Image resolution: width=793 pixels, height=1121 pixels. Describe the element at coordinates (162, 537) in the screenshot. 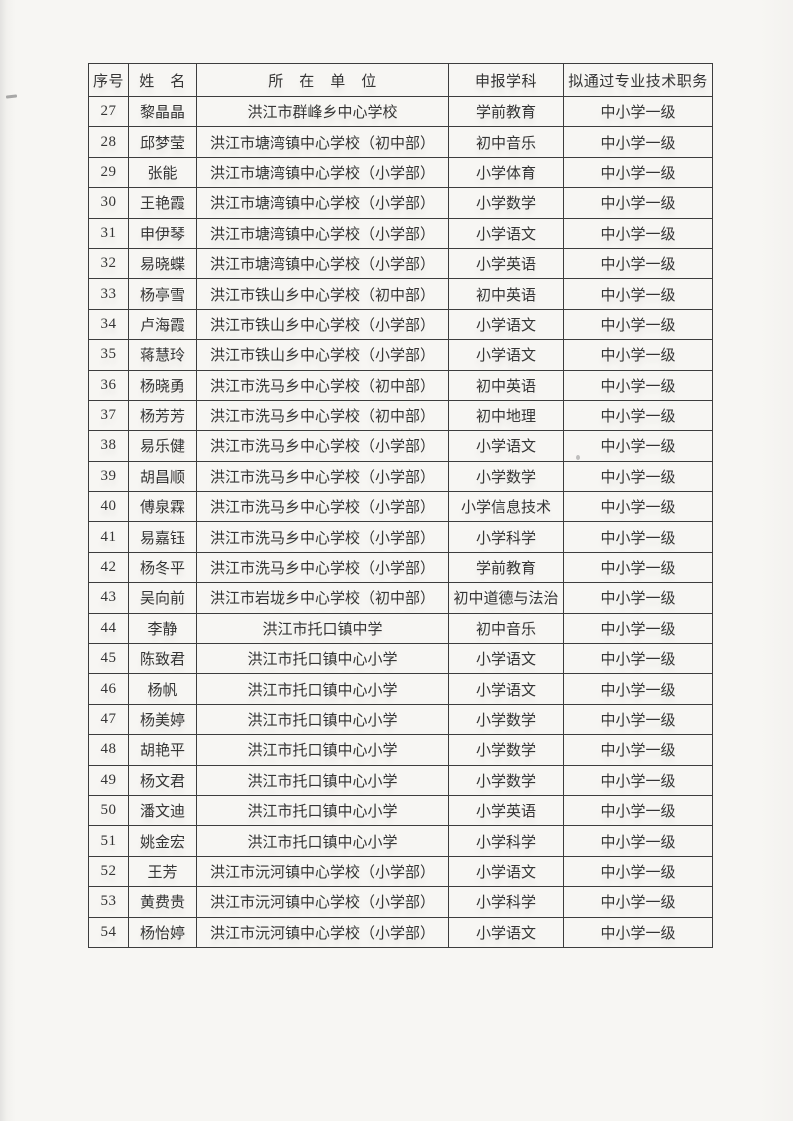

I see `cell-name: 易嘉钰` at that location.